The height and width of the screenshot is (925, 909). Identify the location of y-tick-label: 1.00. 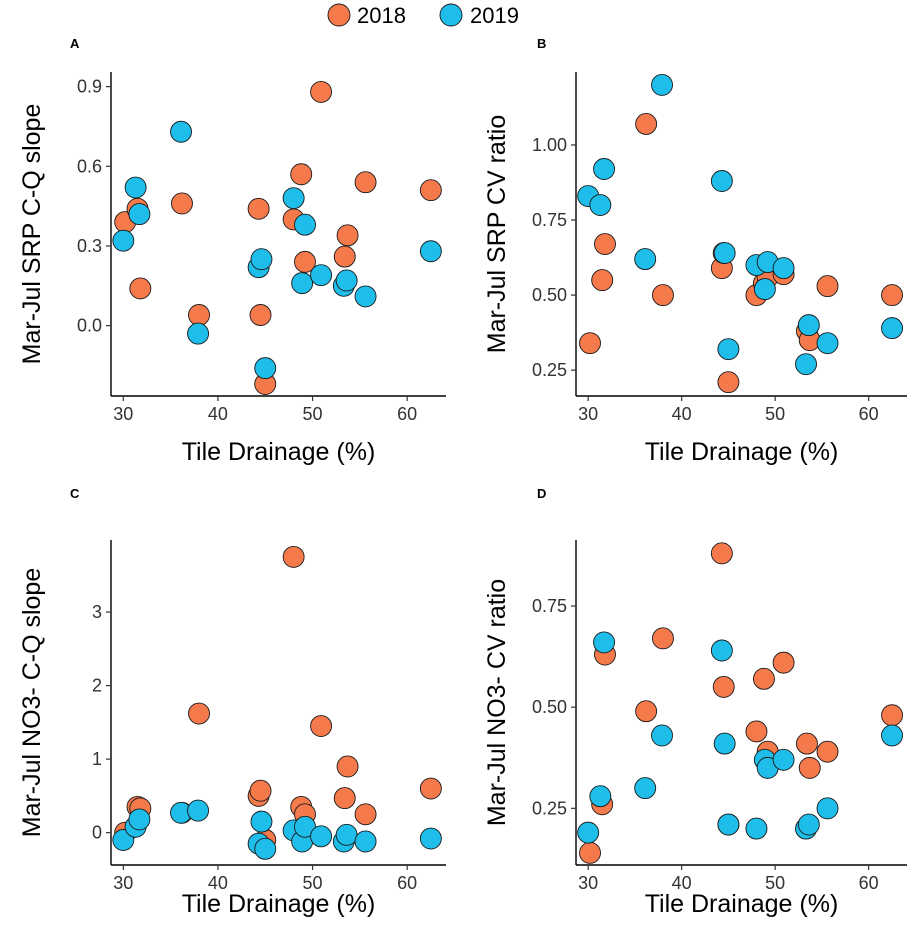
(549, 145).